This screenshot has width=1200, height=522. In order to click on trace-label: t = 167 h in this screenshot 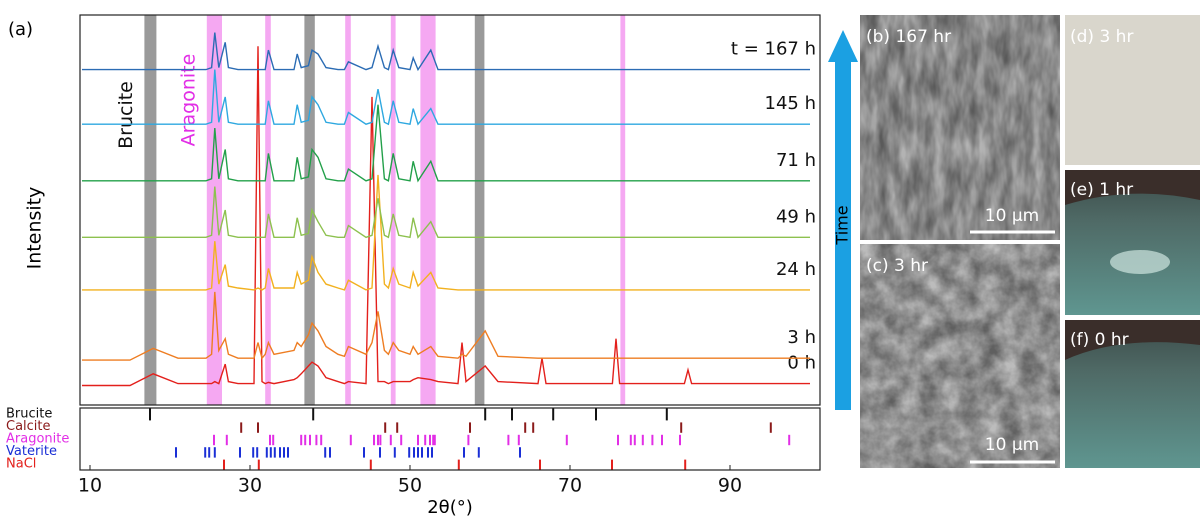, I will do `click(773, 49)`.